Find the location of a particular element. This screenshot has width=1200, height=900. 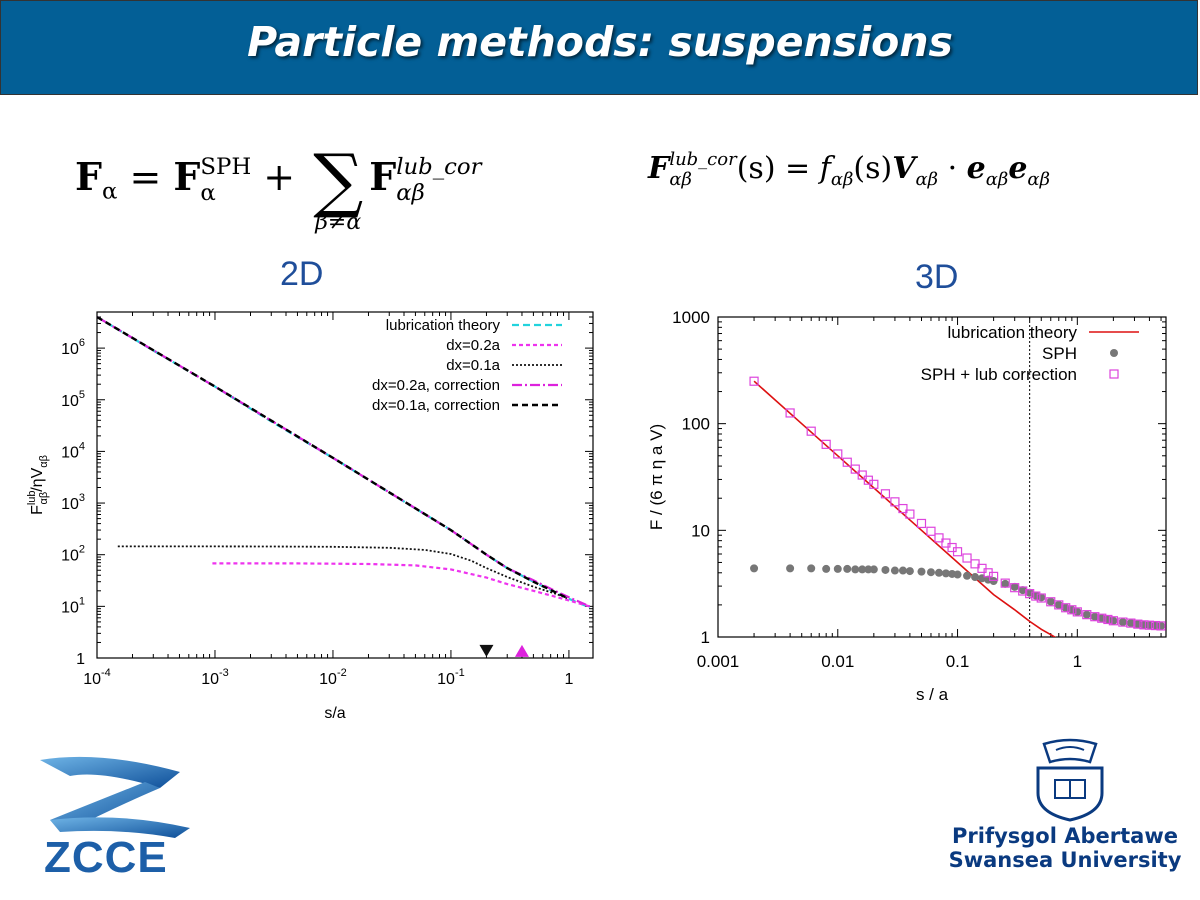

legend-label-2d-2: dx=0.1a is located at coordinates (473, 365).